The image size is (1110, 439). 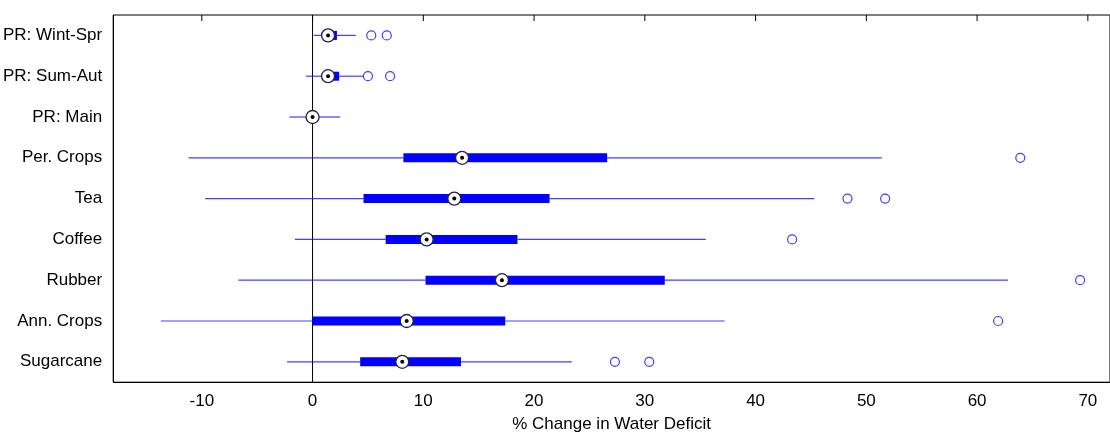 What do you see at coordinates (53, 35) in the screenshot?
I see `y-tick-label: PR: Wint-Spr` at bounding box center [53, 35].